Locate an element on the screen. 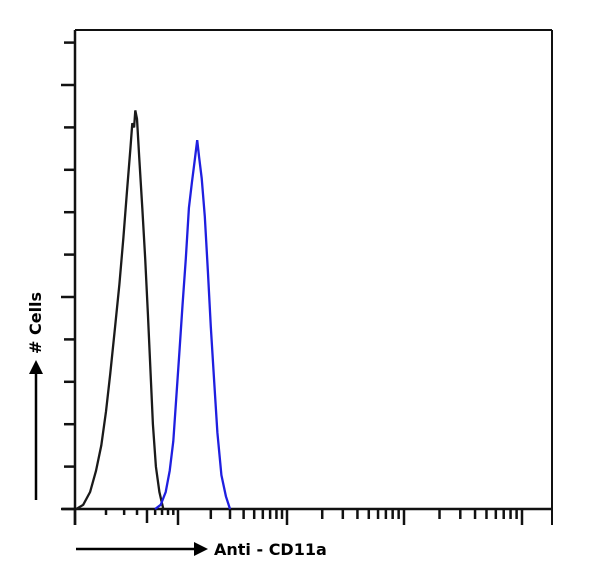 The height and width of the screenshot is (572, 600). y-axis-ticks is located at coordinates (68, 276).